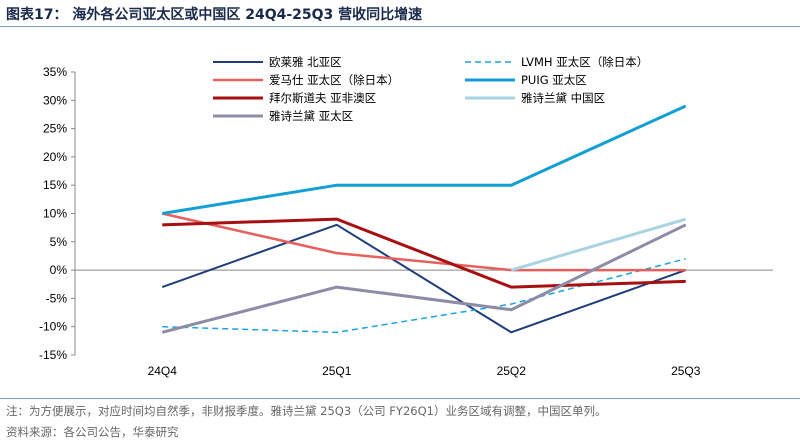 This screenshot has width=800, height=443. What do you see at coordinates (686, 371) in the screenshot?
I see `x-tick-label: 25Q3` at bounding box center [686, 371].